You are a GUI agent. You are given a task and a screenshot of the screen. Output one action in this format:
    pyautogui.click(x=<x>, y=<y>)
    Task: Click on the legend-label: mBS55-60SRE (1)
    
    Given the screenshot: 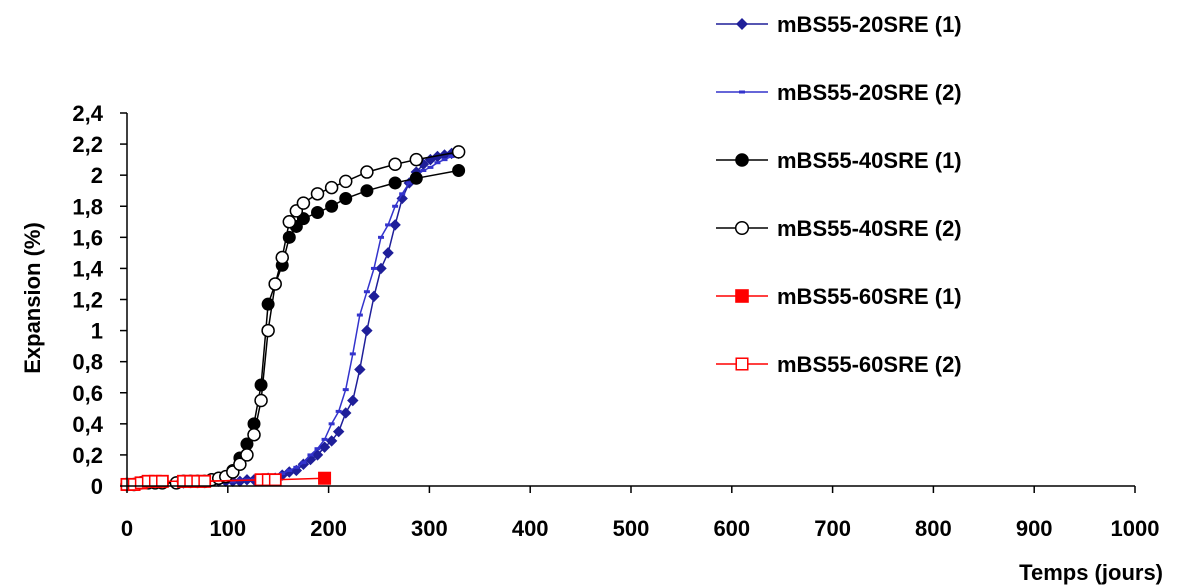 What is the action you would take?
    pyautogui.click(x=869, y=296)
    